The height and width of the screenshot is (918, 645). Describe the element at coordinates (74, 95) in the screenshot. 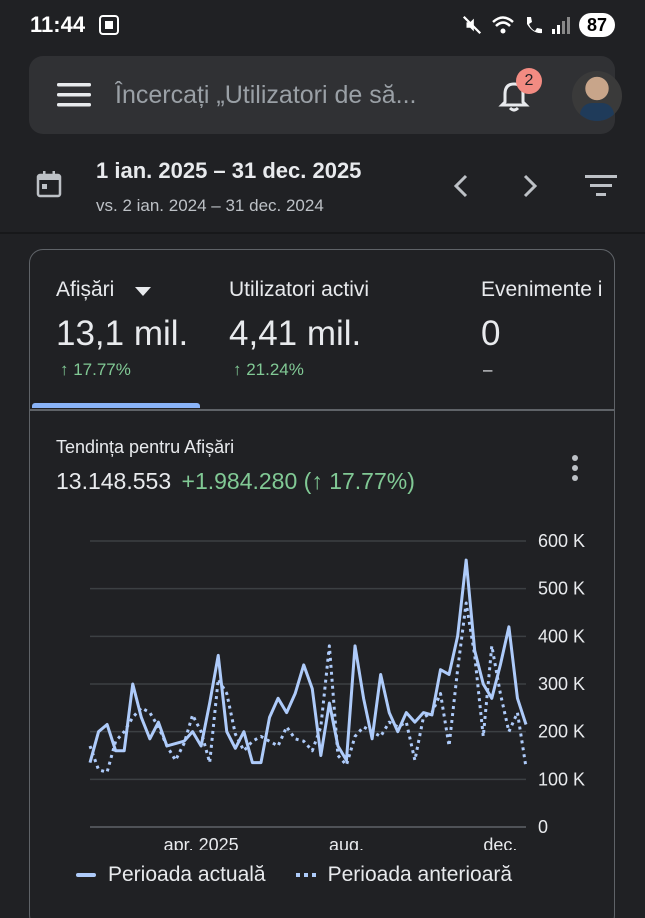

I see `menu-icon` at that location.